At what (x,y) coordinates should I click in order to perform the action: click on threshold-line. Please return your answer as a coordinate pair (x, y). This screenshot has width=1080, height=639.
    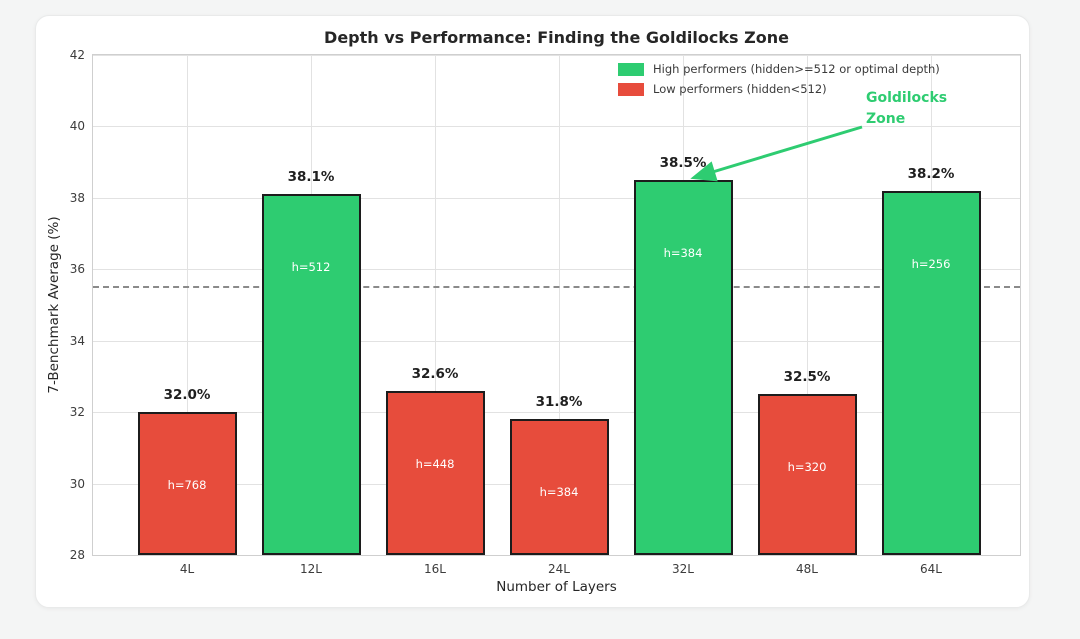
    Looking at the image, I should click on (556, 287).